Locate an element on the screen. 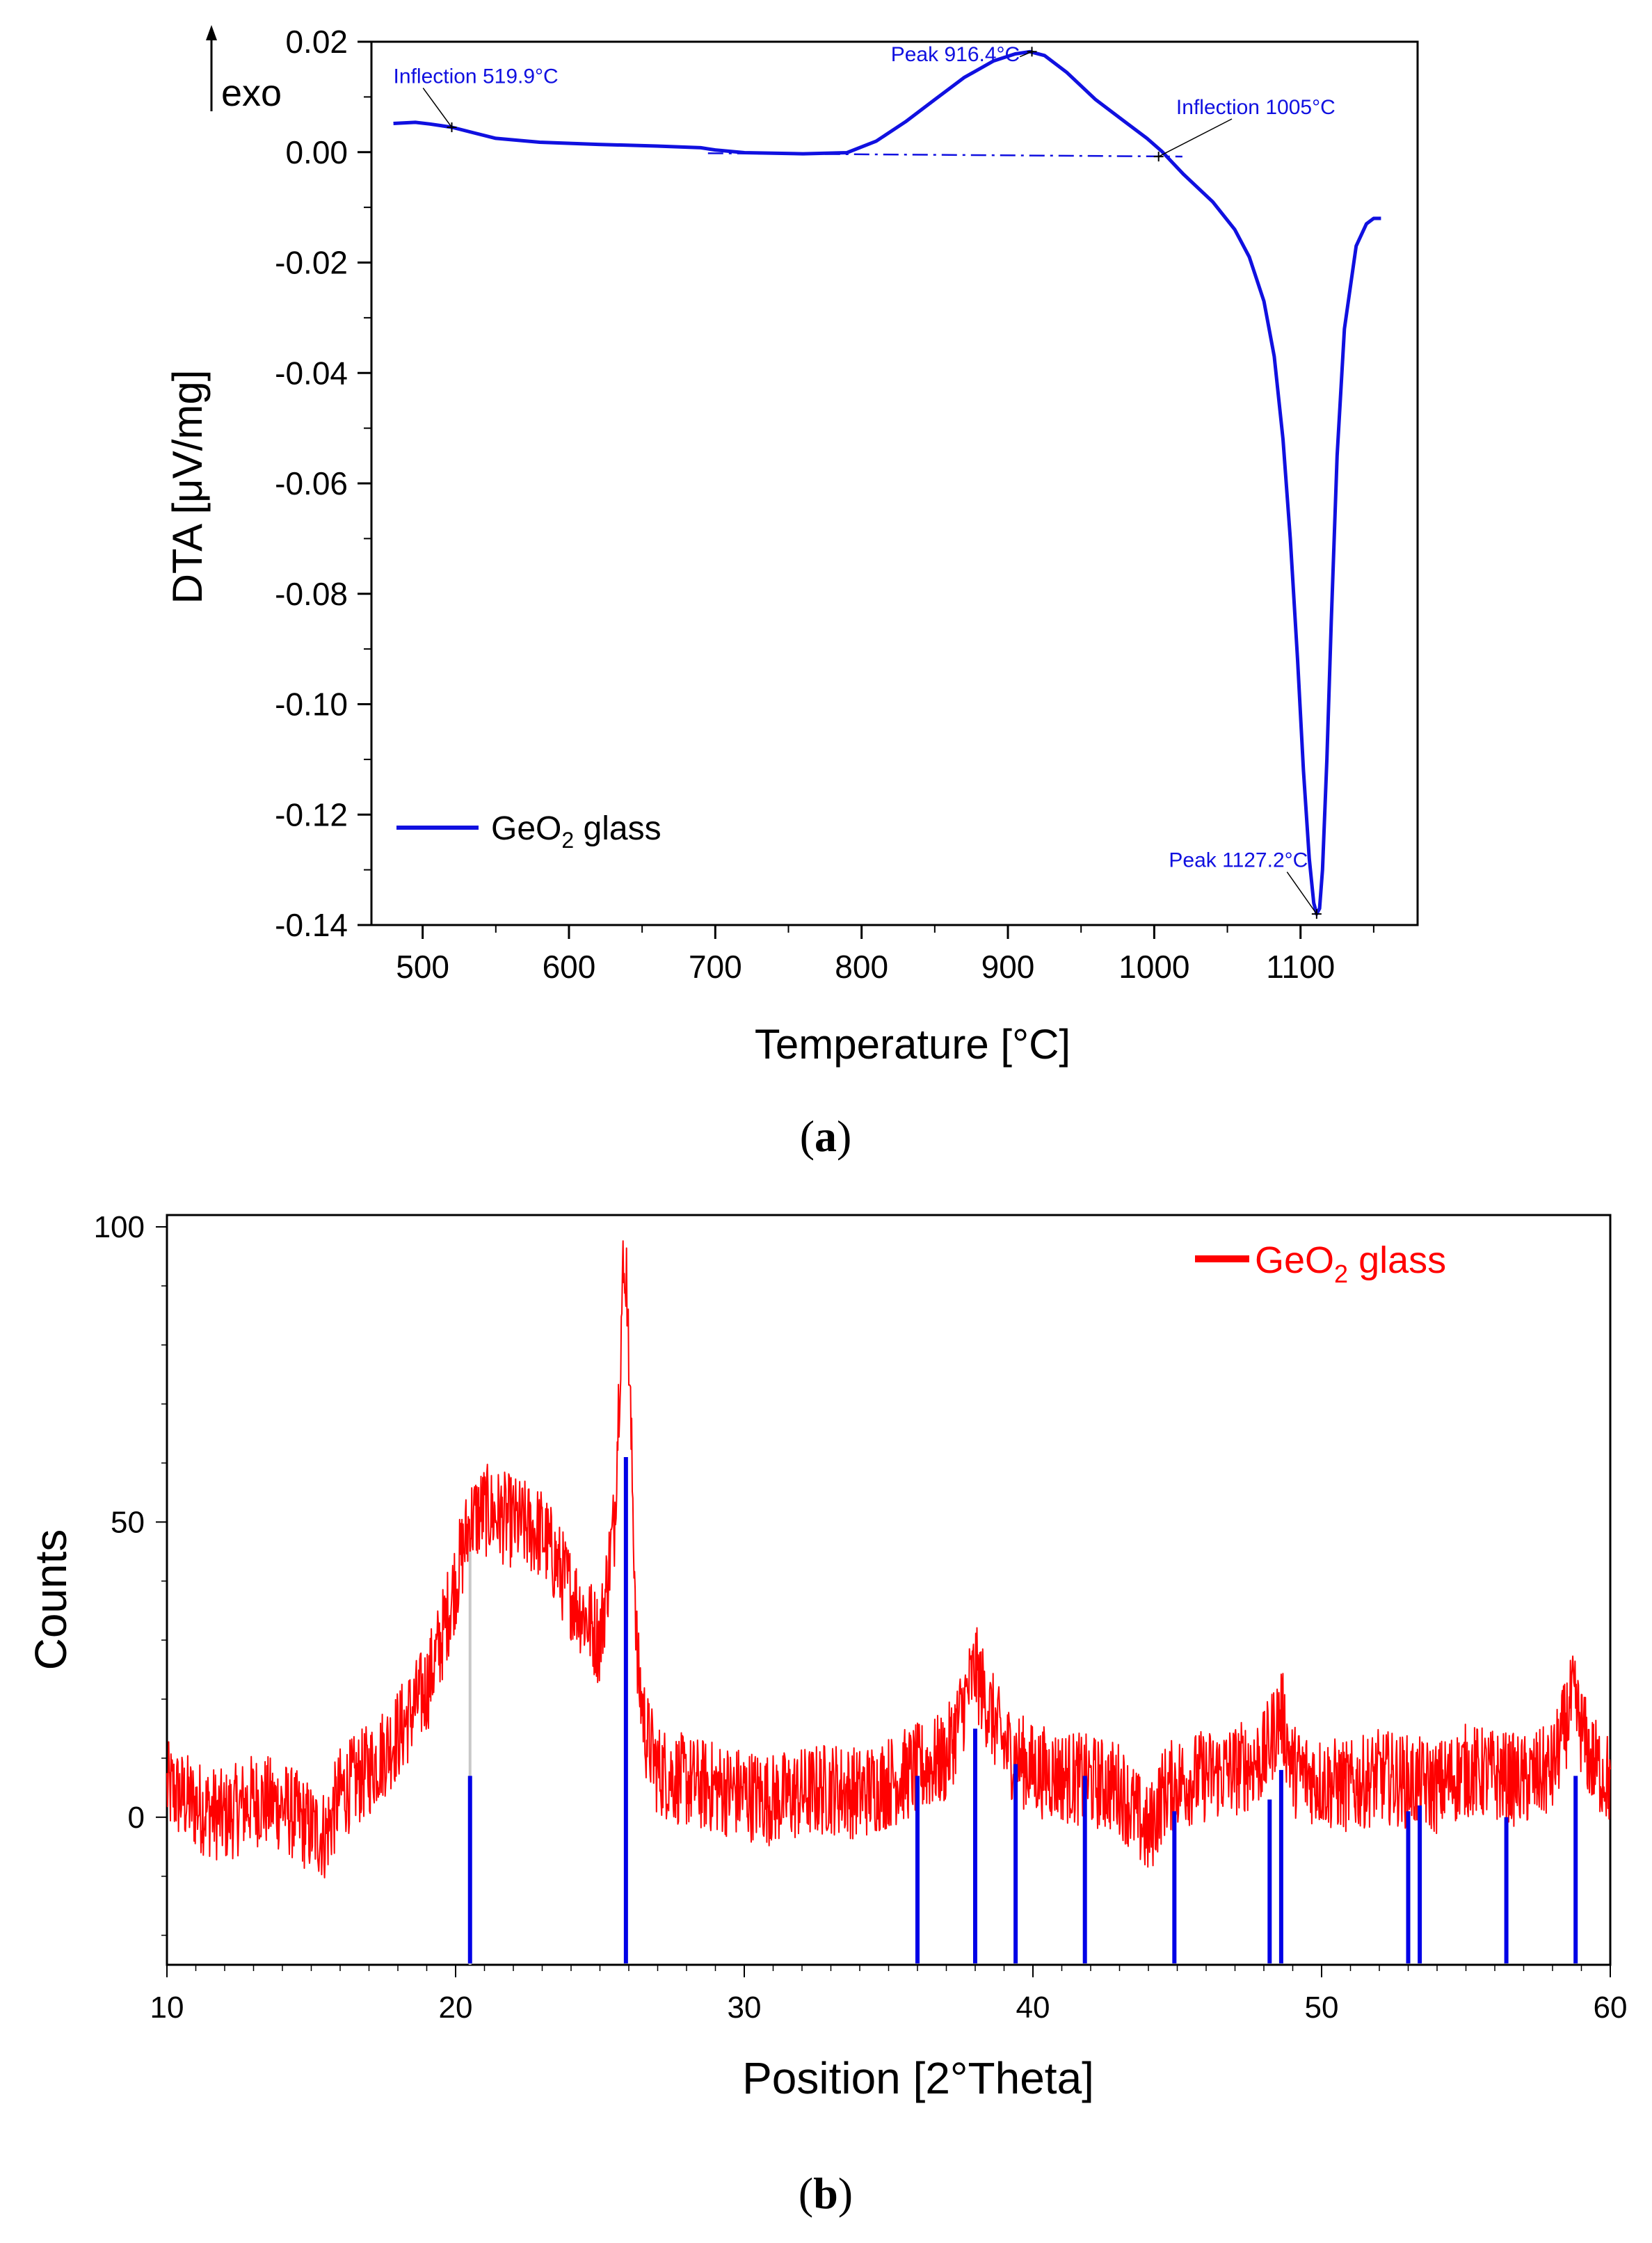 This screenshot has height=2243, width=1652. panel-b-y-tick-label: 0 is located at coordinates (137, 1818).